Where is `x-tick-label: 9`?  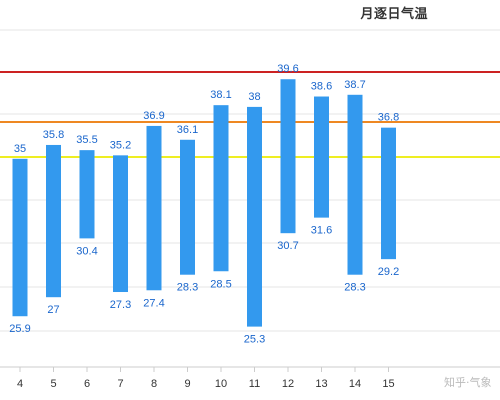
x-tick-label: 9 is located at coordinates (187, 384).